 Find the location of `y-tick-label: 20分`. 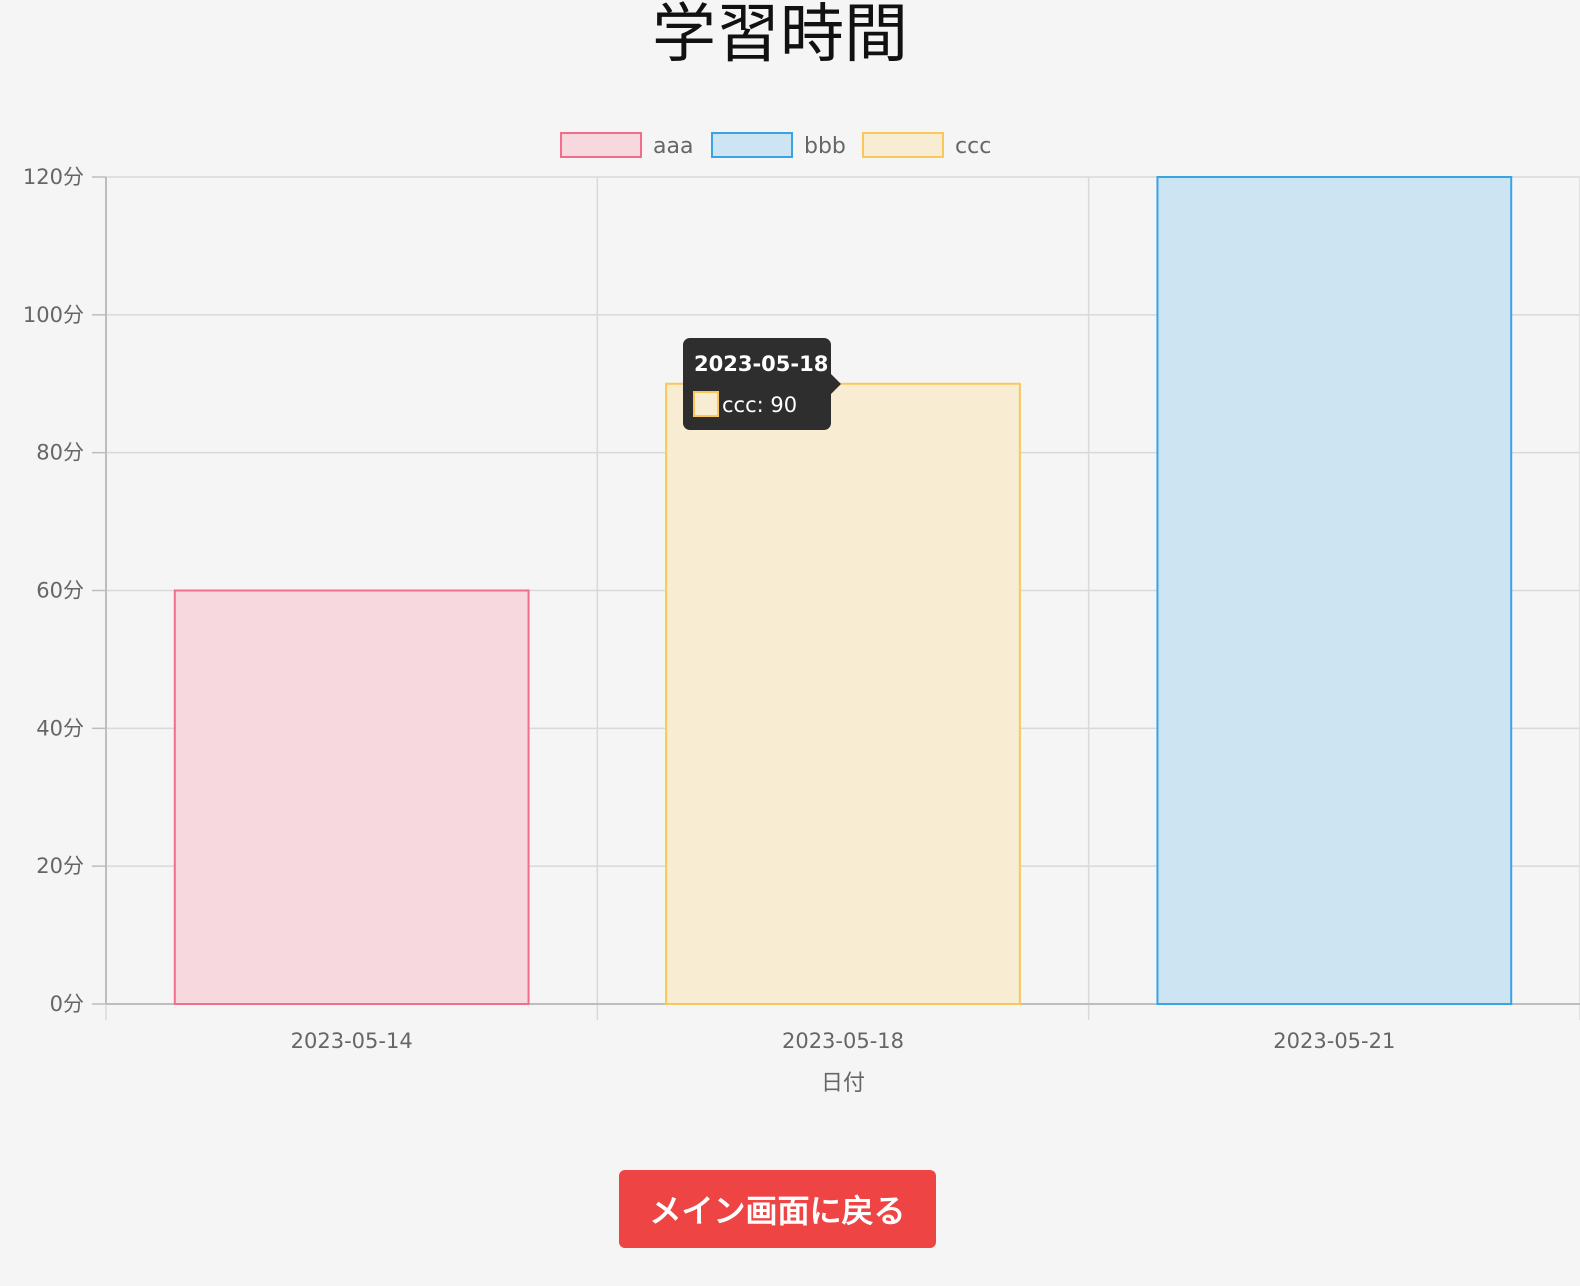

y-tick-label: 20分 is located at coordinates (60, 866).